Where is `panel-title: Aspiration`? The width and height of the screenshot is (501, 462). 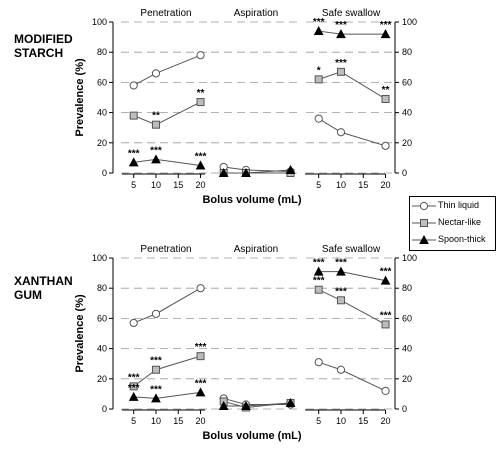 panel-title: Aspiration is located at coordinates (256, 13).